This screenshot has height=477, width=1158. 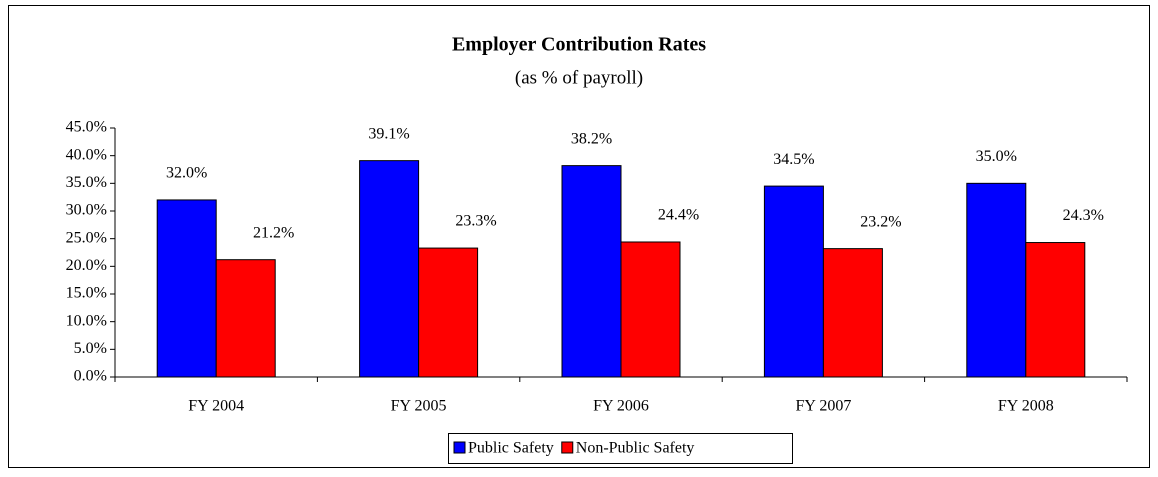 What do you see at coordinates (996, 156) in the screenshot?
I see `data-label: 35.0%` at bounding box center [996, 156].